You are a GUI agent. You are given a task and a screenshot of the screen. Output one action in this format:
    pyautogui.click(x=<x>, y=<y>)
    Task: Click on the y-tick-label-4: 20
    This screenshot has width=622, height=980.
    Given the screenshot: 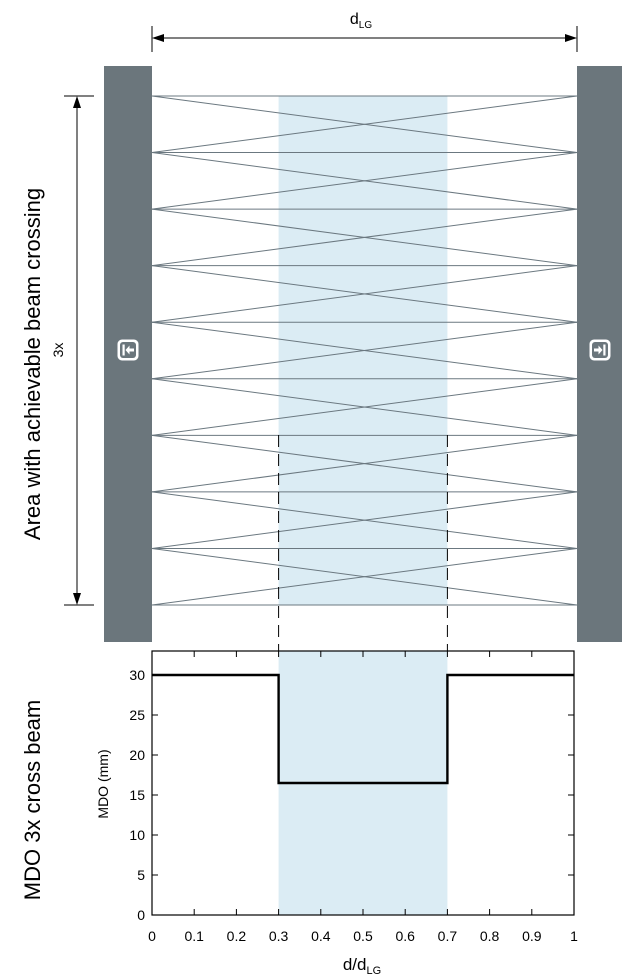 What is the action you would take?
    pyautogui.click(x=137, y=755)
    